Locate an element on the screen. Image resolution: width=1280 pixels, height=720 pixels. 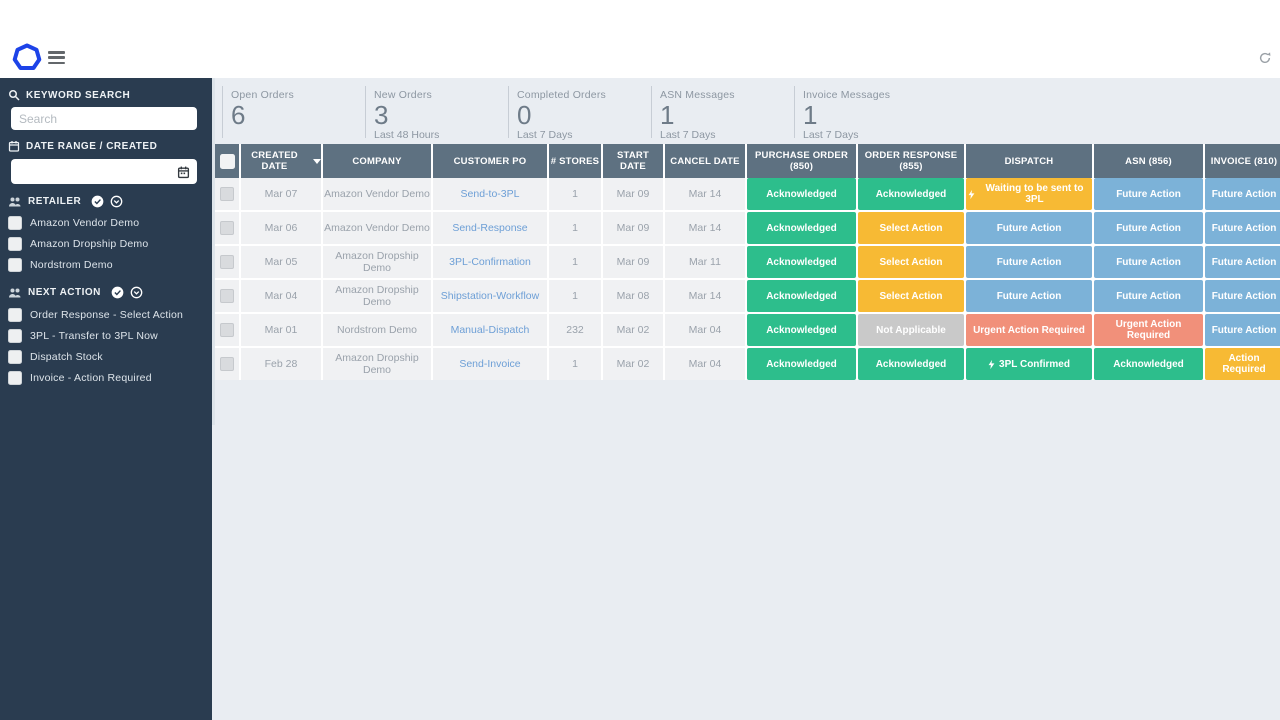
stat-value: 3 is located at coordinates (381, 115).